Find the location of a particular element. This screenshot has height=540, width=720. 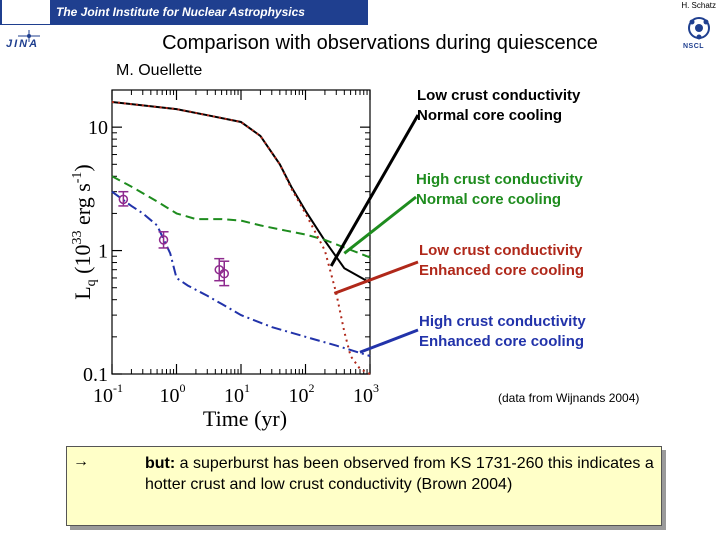

x-tick-label: 10³ is located at coordinates (366, 394).